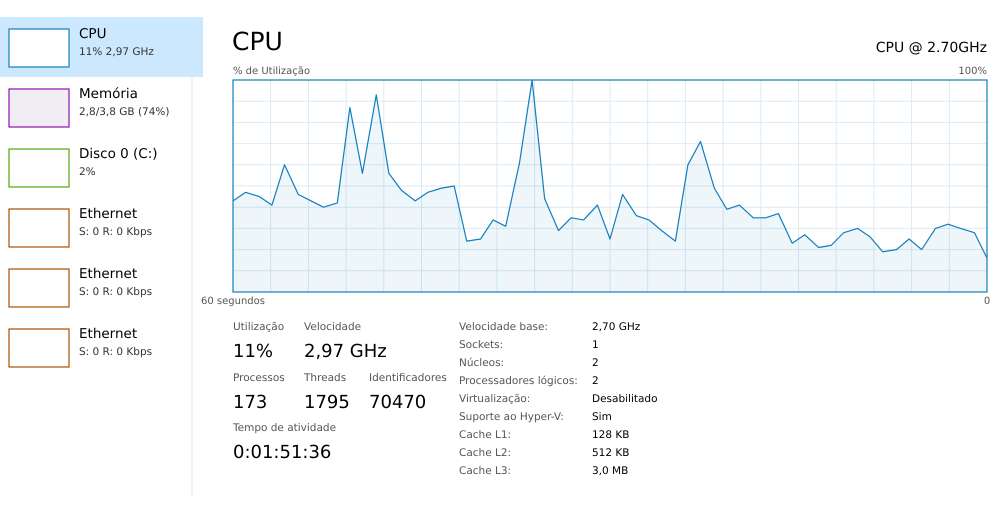  Describe the element at coordinates (397, 402) in the screenshot. I see `text: 70470` at that location.